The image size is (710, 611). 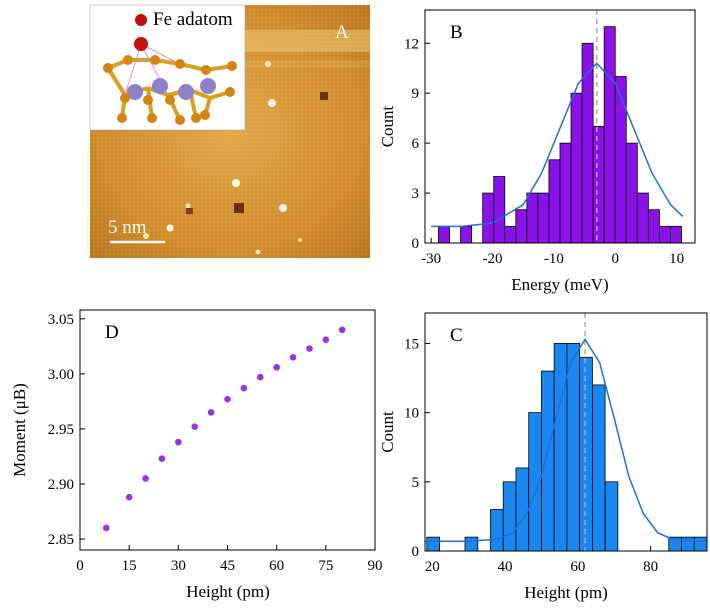 What do you see at coordinates (456, 335) in the screenshot?
I see `panel-label: C` at bounding box center [456, 335].